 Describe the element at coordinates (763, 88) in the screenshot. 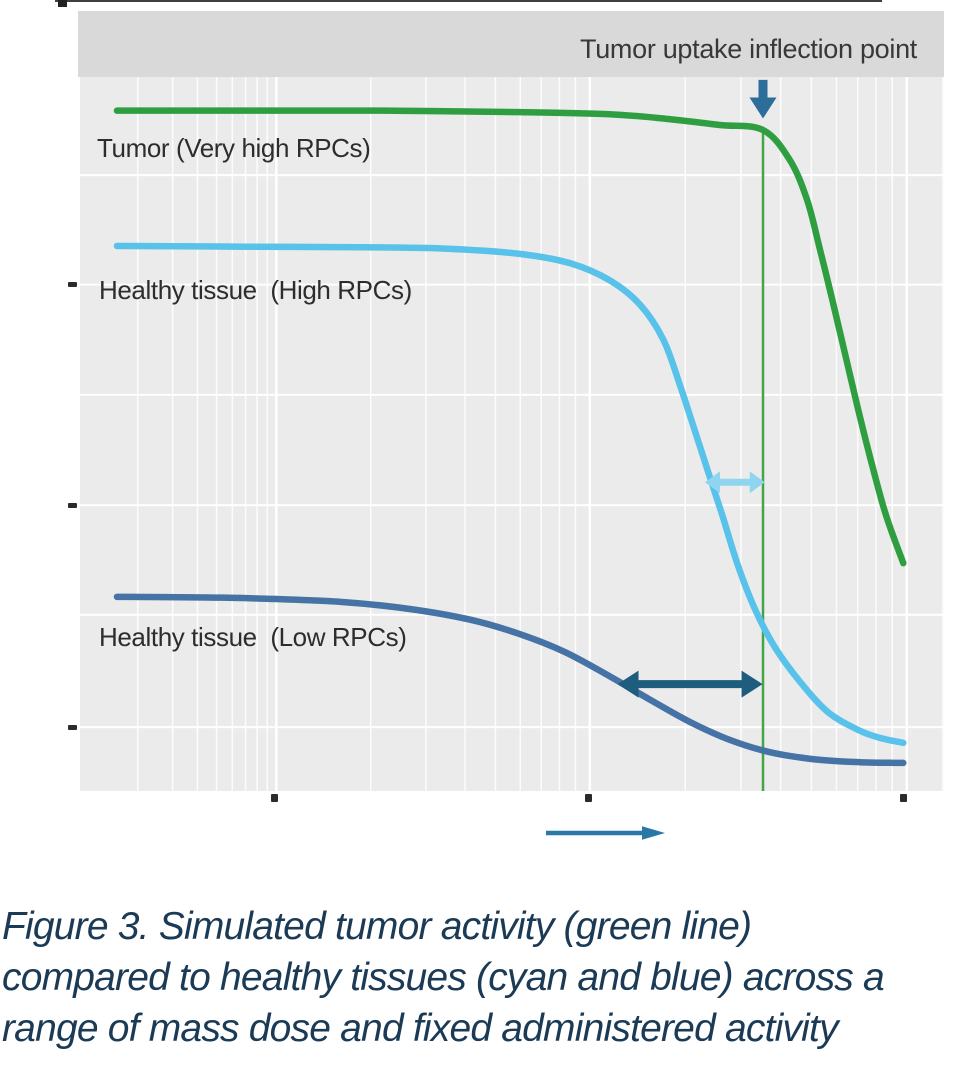

I see `down-arrow-shaft` at that location.